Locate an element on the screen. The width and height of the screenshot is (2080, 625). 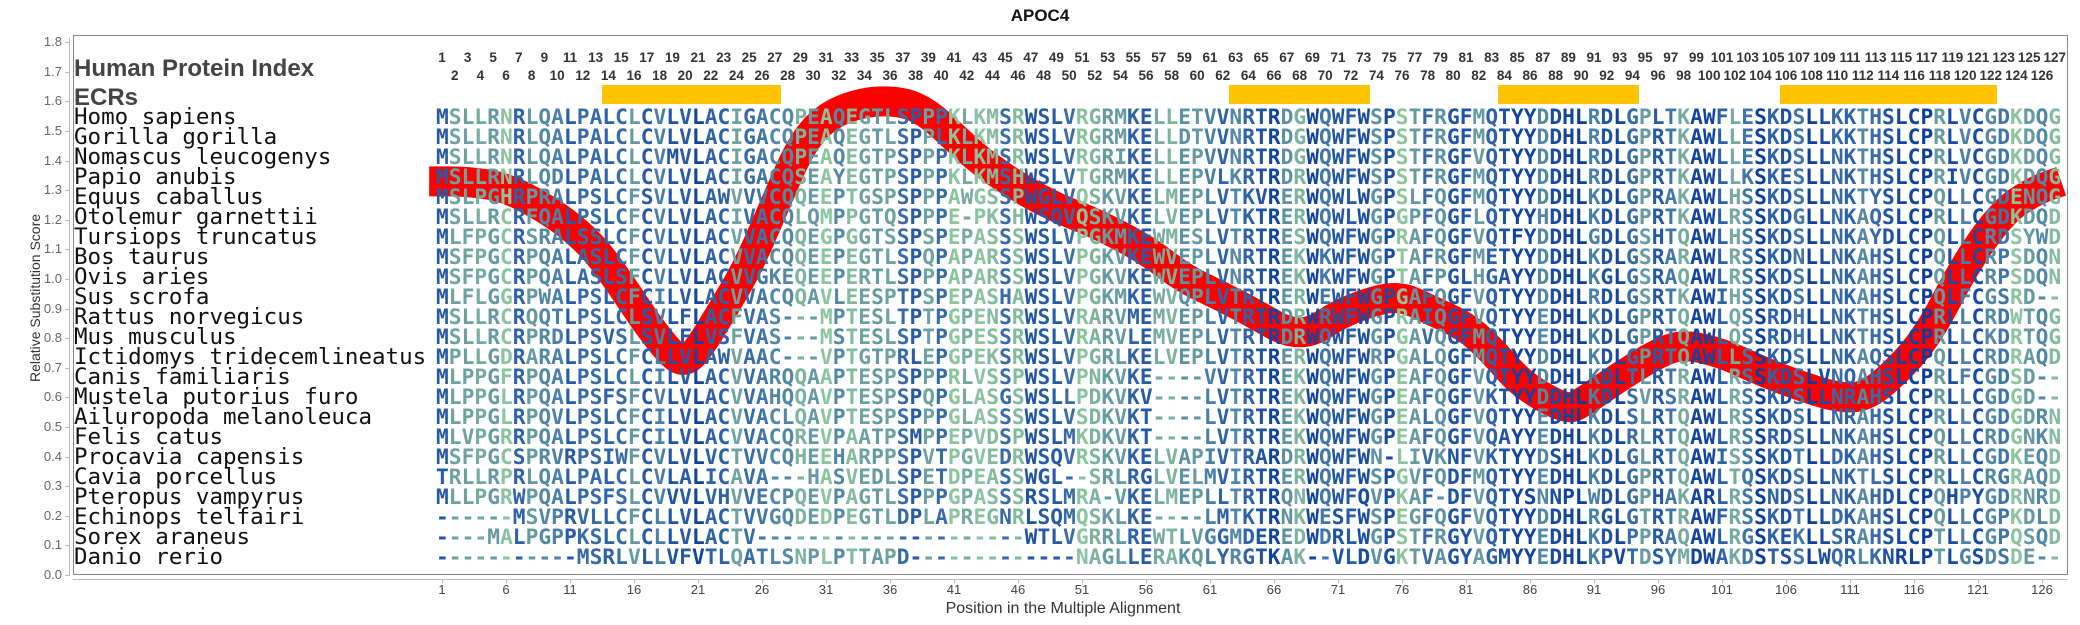
protein-index-number: 17 is located at coordinates (647, 57).